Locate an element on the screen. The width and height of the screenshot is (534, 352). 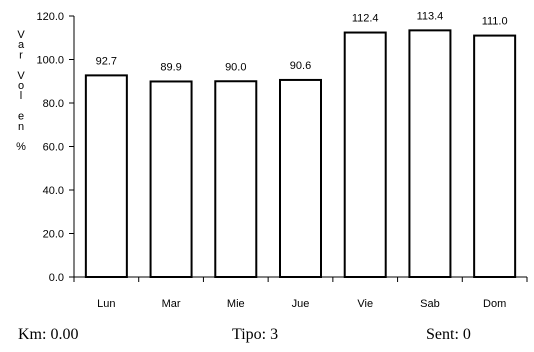
bar-value-label: 90.0 is located at coordinates (235, 67).